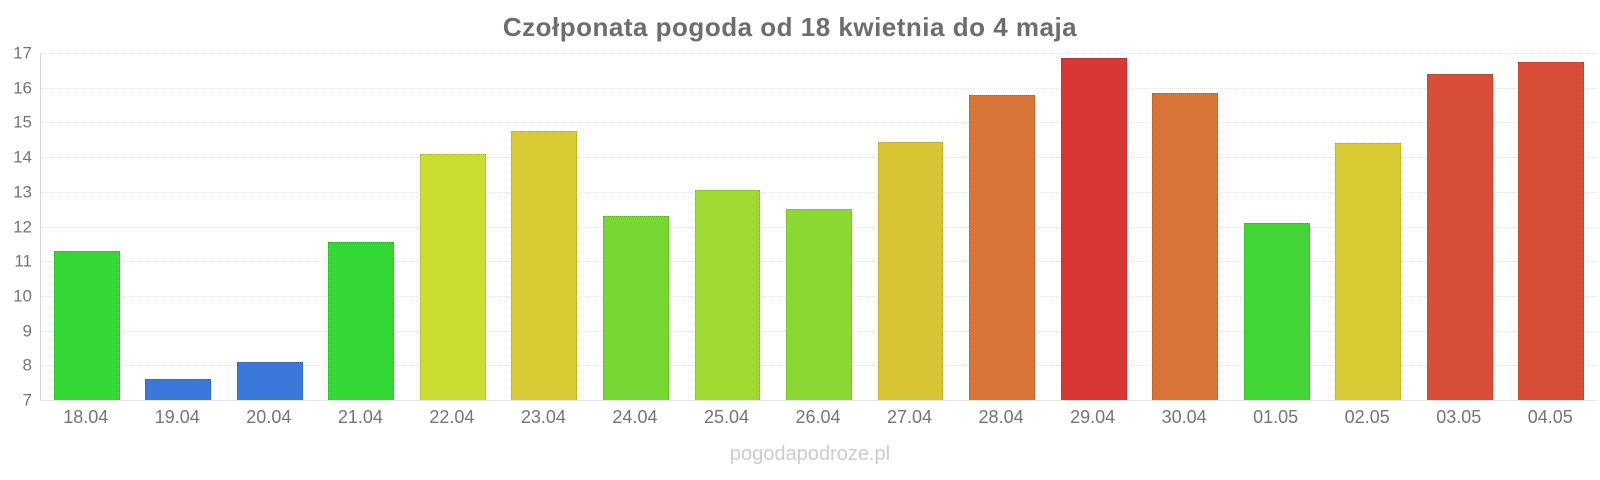 The height and width of the screenshot is (480, 1600). Describe the element at coordinates (269, 417) in the screenshot. I see `x-tick-label-20.04: 20.04` at that location.